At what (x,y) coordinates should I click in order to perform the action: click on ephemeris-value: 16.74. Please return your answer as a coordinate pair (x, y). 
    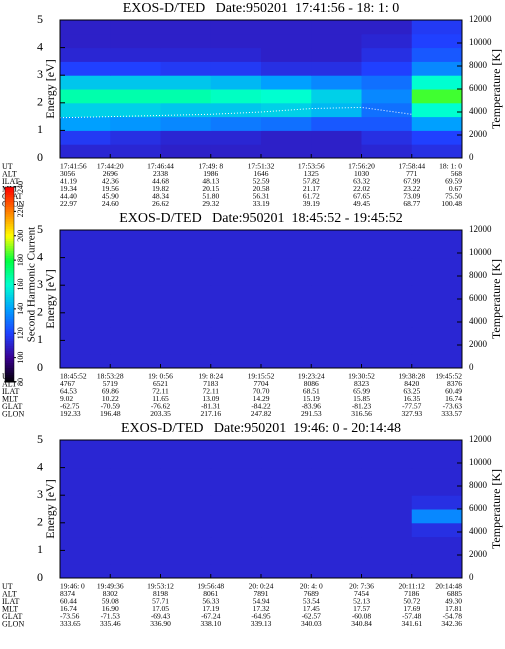
    Looking at the image, I should click on (453, 398).